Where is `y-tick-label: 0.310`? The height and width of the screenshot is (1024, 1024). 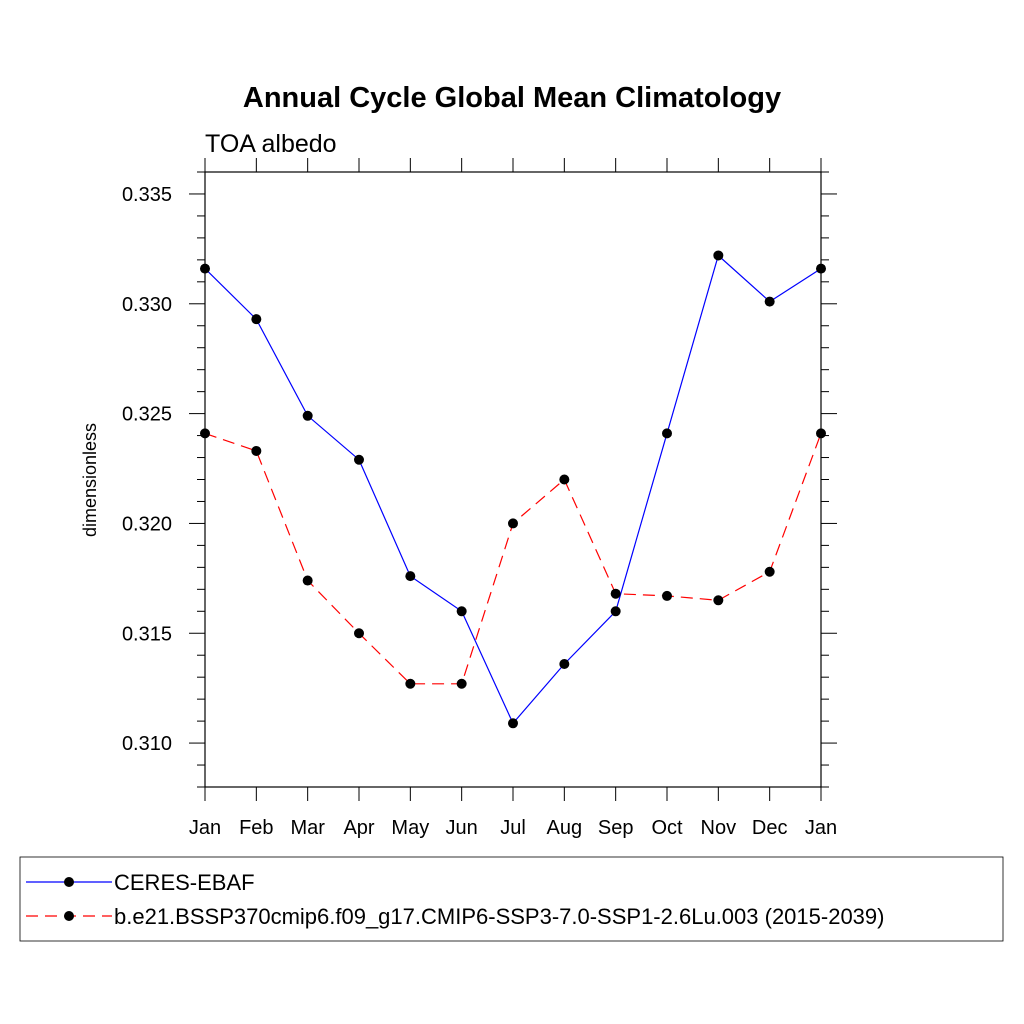 y-tick-label: 0.310 is located at coordinates (147, 744).